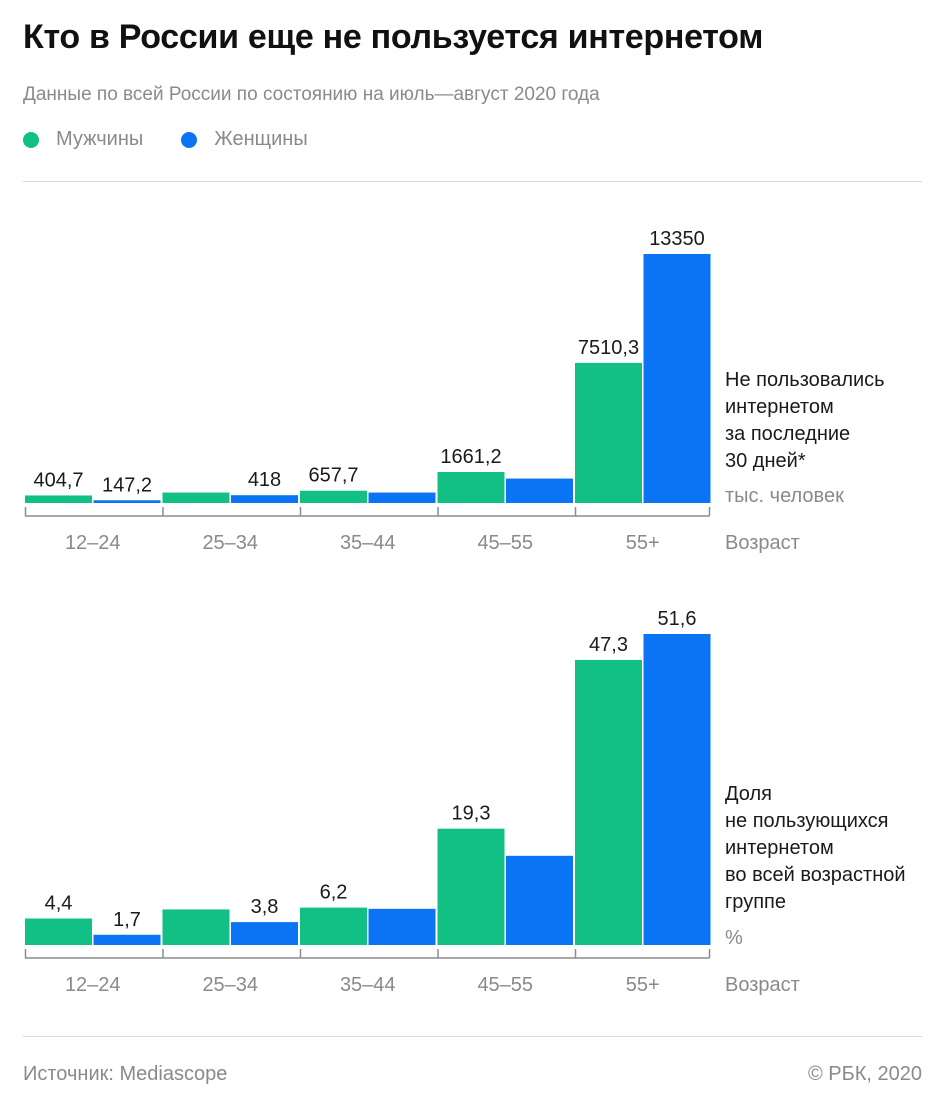 This screenshot has height=1114, width=945. What do you see at coordinates (779, 407) in the screenshot?
I see `side-label-line-1: интернетом` at bounding box center [779, 407].